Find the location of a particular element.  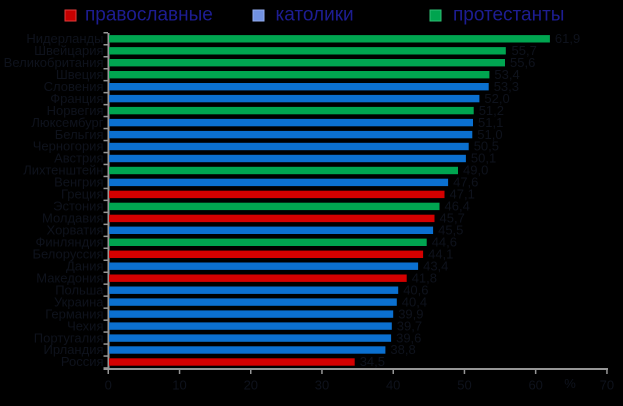

svg-text: 43,4 is located at coordinates (435, 265).